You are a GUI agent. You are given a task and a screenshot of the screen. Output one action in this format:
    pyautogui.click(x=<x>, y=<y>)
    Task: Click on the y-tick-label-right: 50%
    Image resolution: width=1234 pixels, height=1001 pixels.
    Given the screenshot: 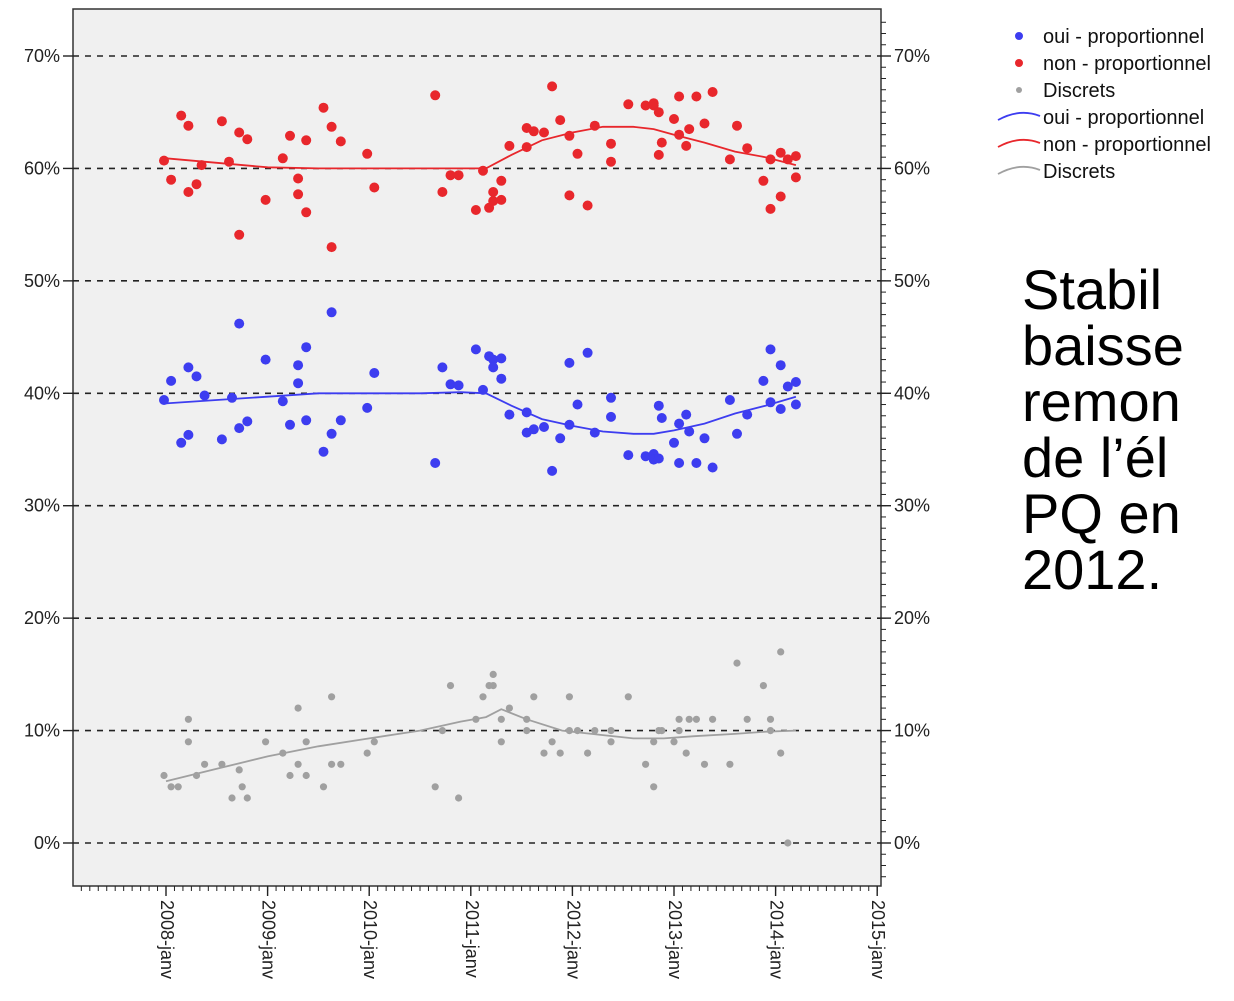 What is the action you would take?
    pyautogui.click(x=912, y=281)
    